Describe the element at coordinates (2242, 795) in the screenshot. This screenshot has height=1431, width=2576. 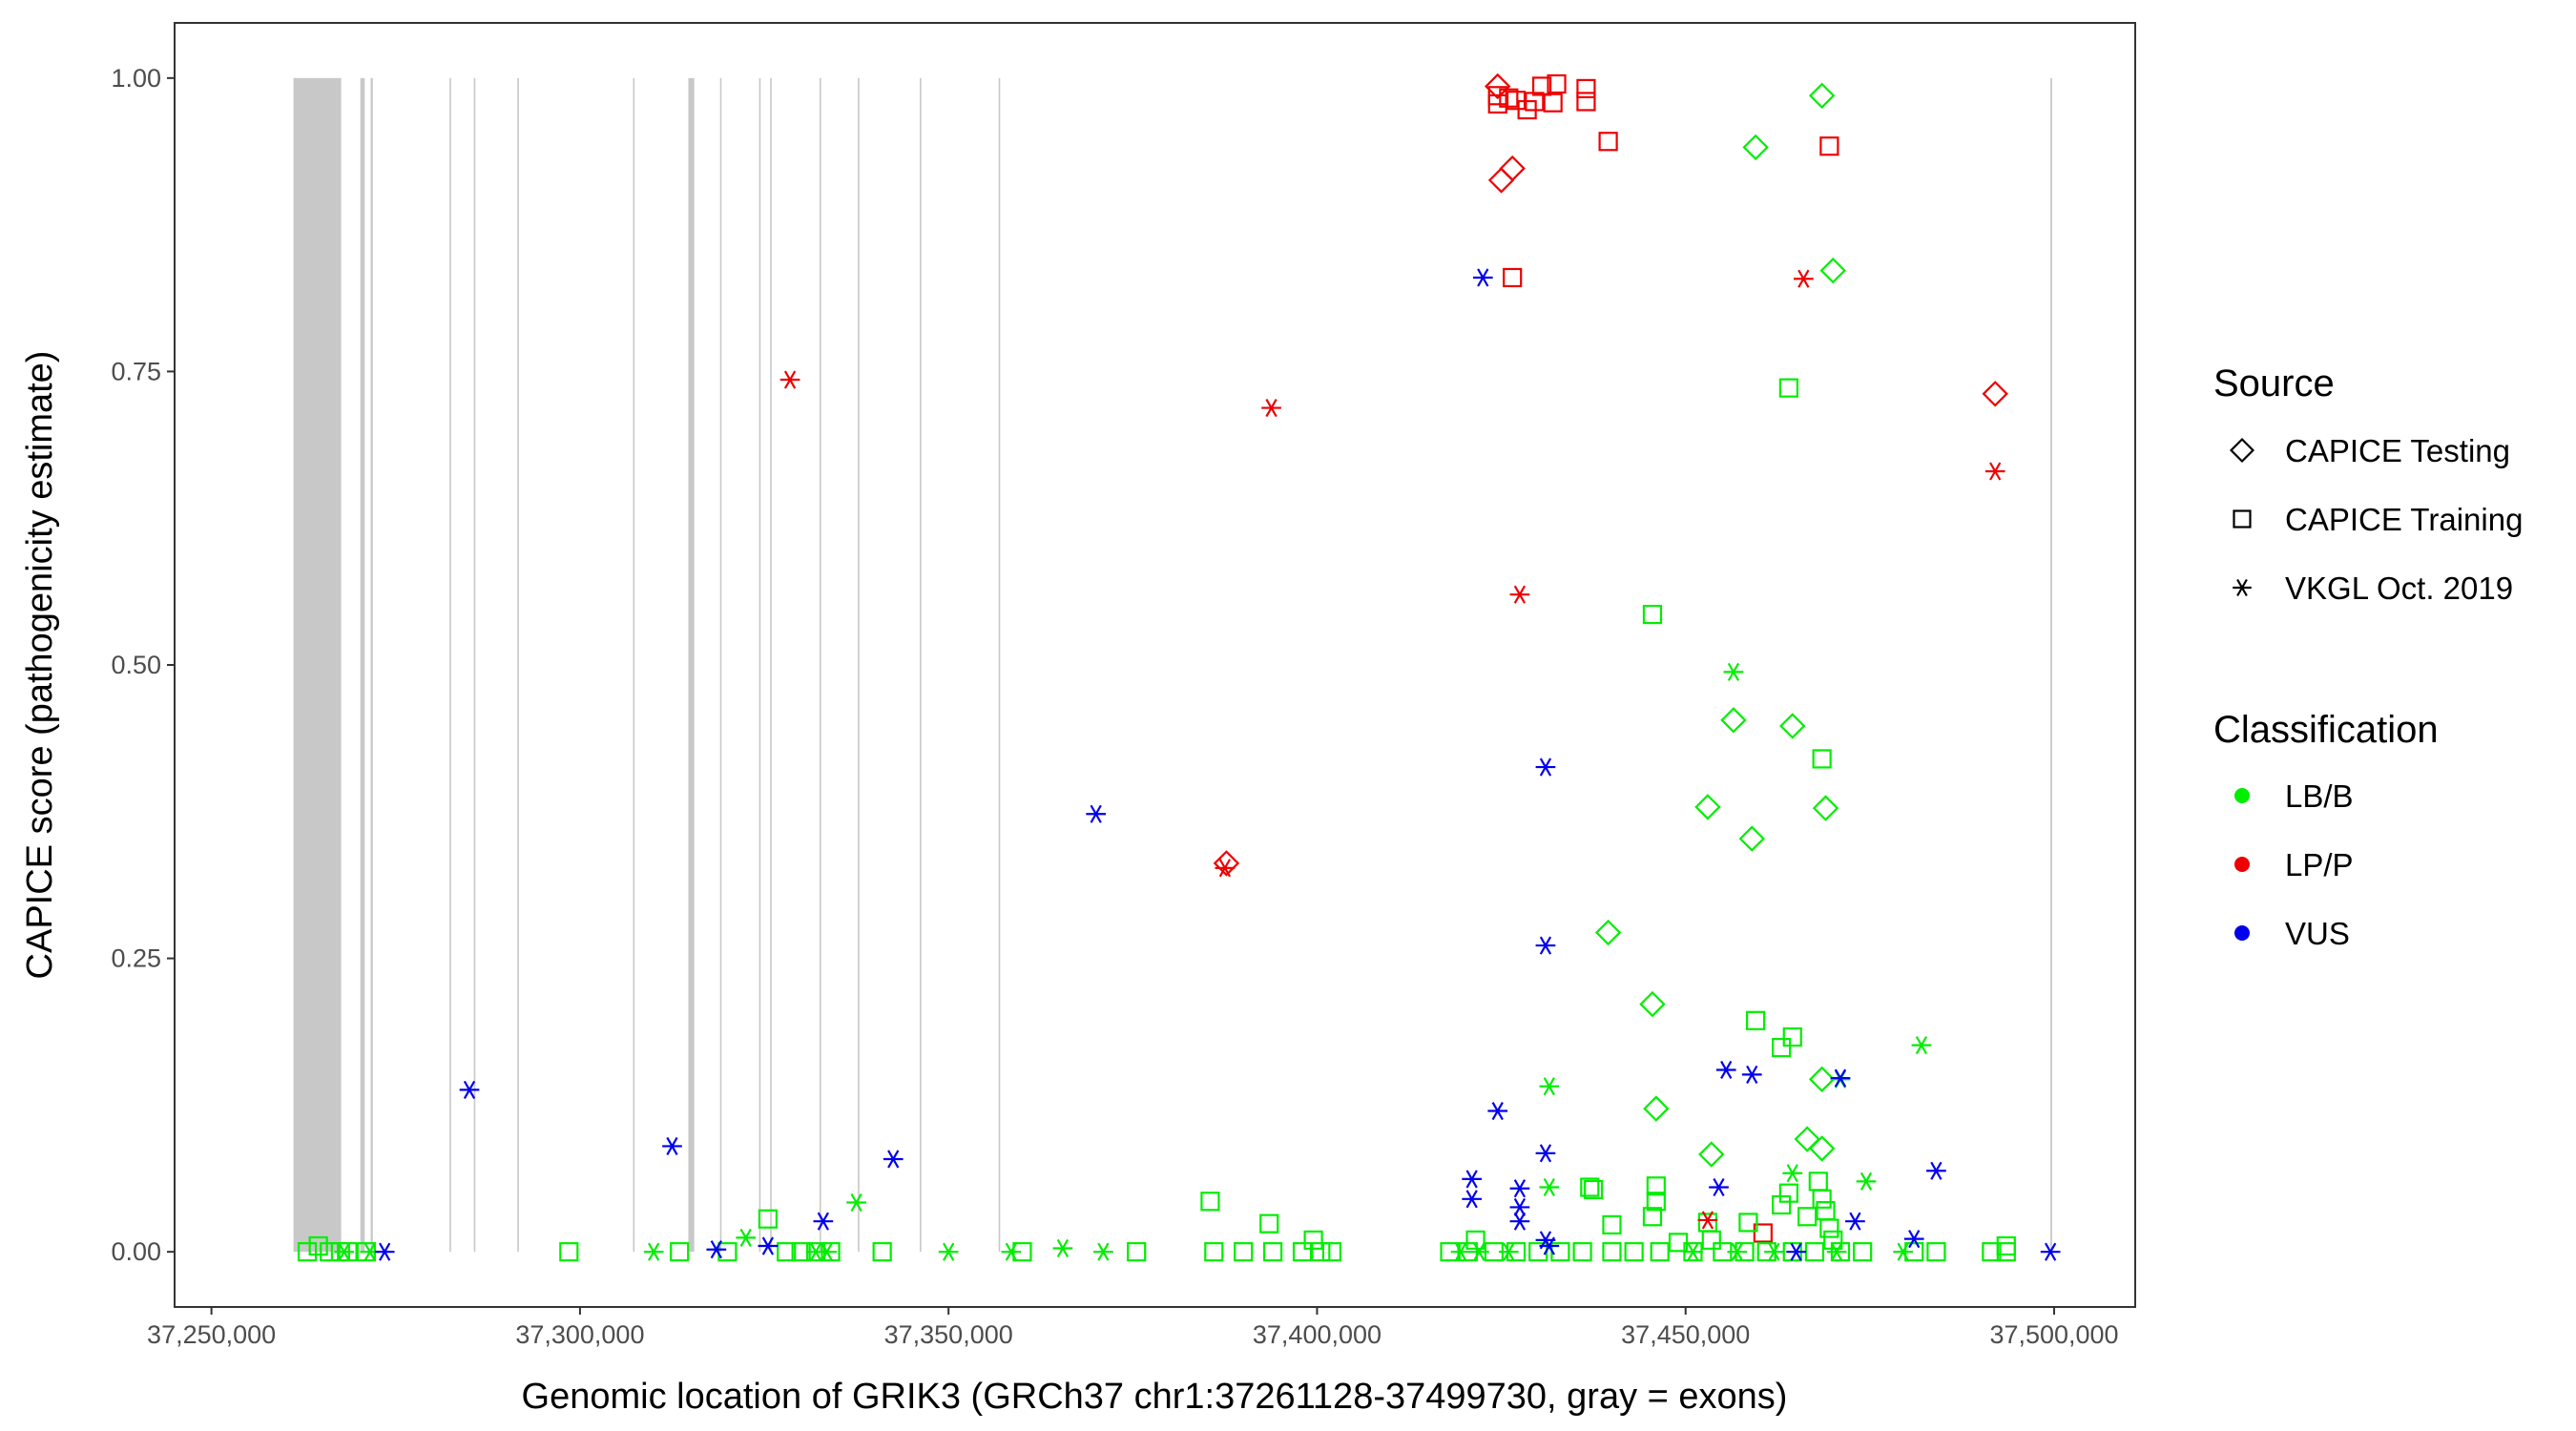
I see `legend-key-lbb` at that location.